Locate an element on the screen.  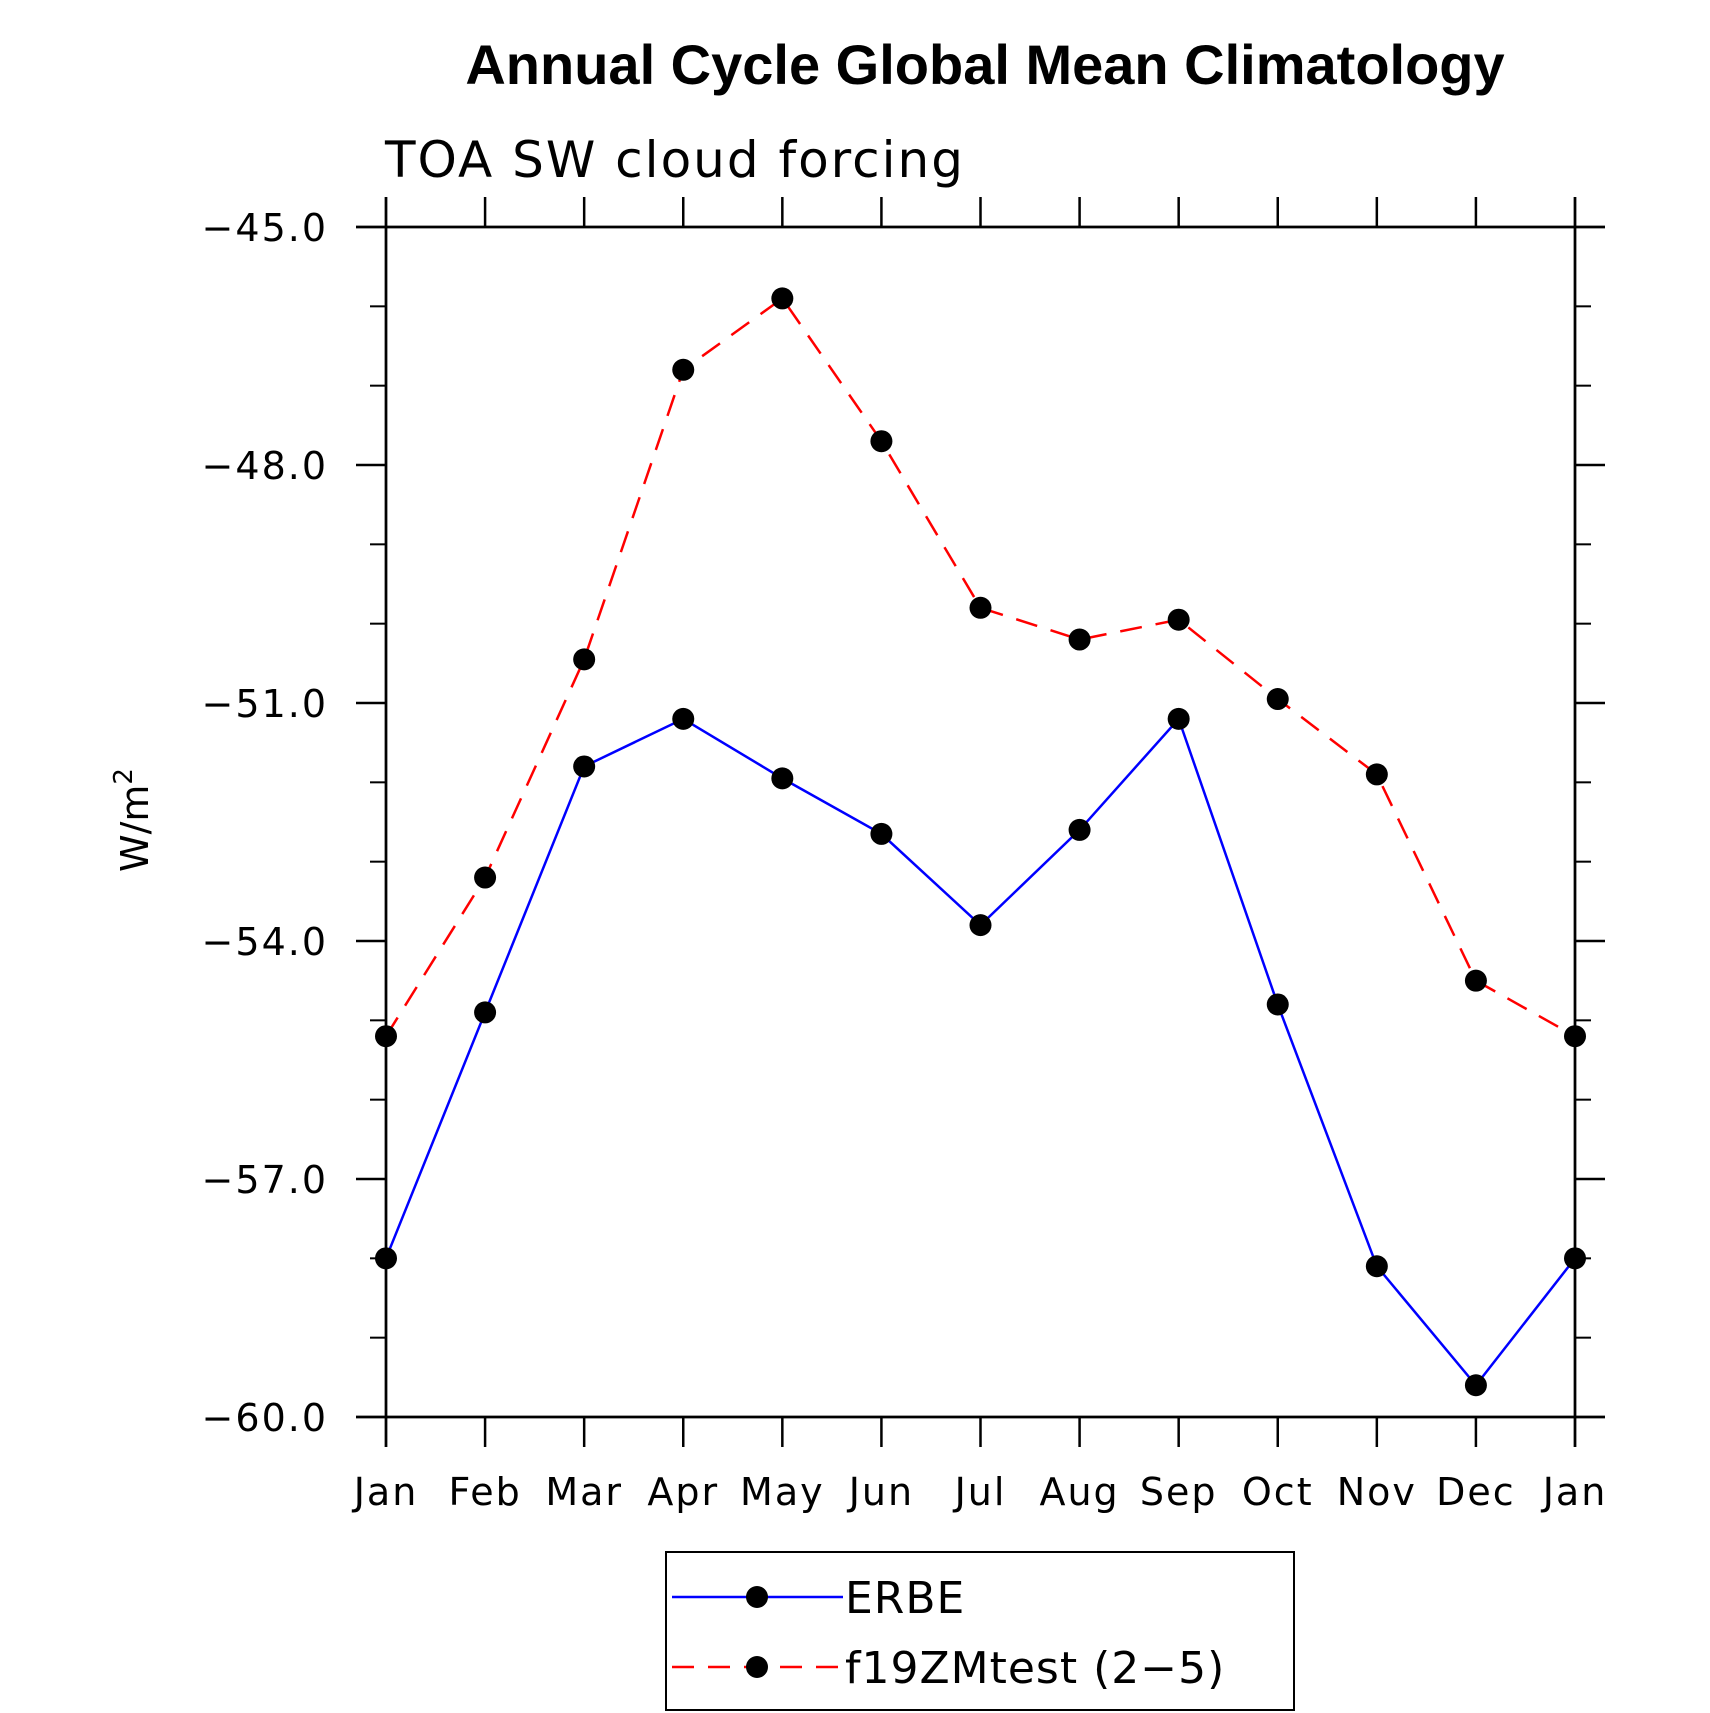
y-axis-label: W/m2 is located at coordinates (133, 820).